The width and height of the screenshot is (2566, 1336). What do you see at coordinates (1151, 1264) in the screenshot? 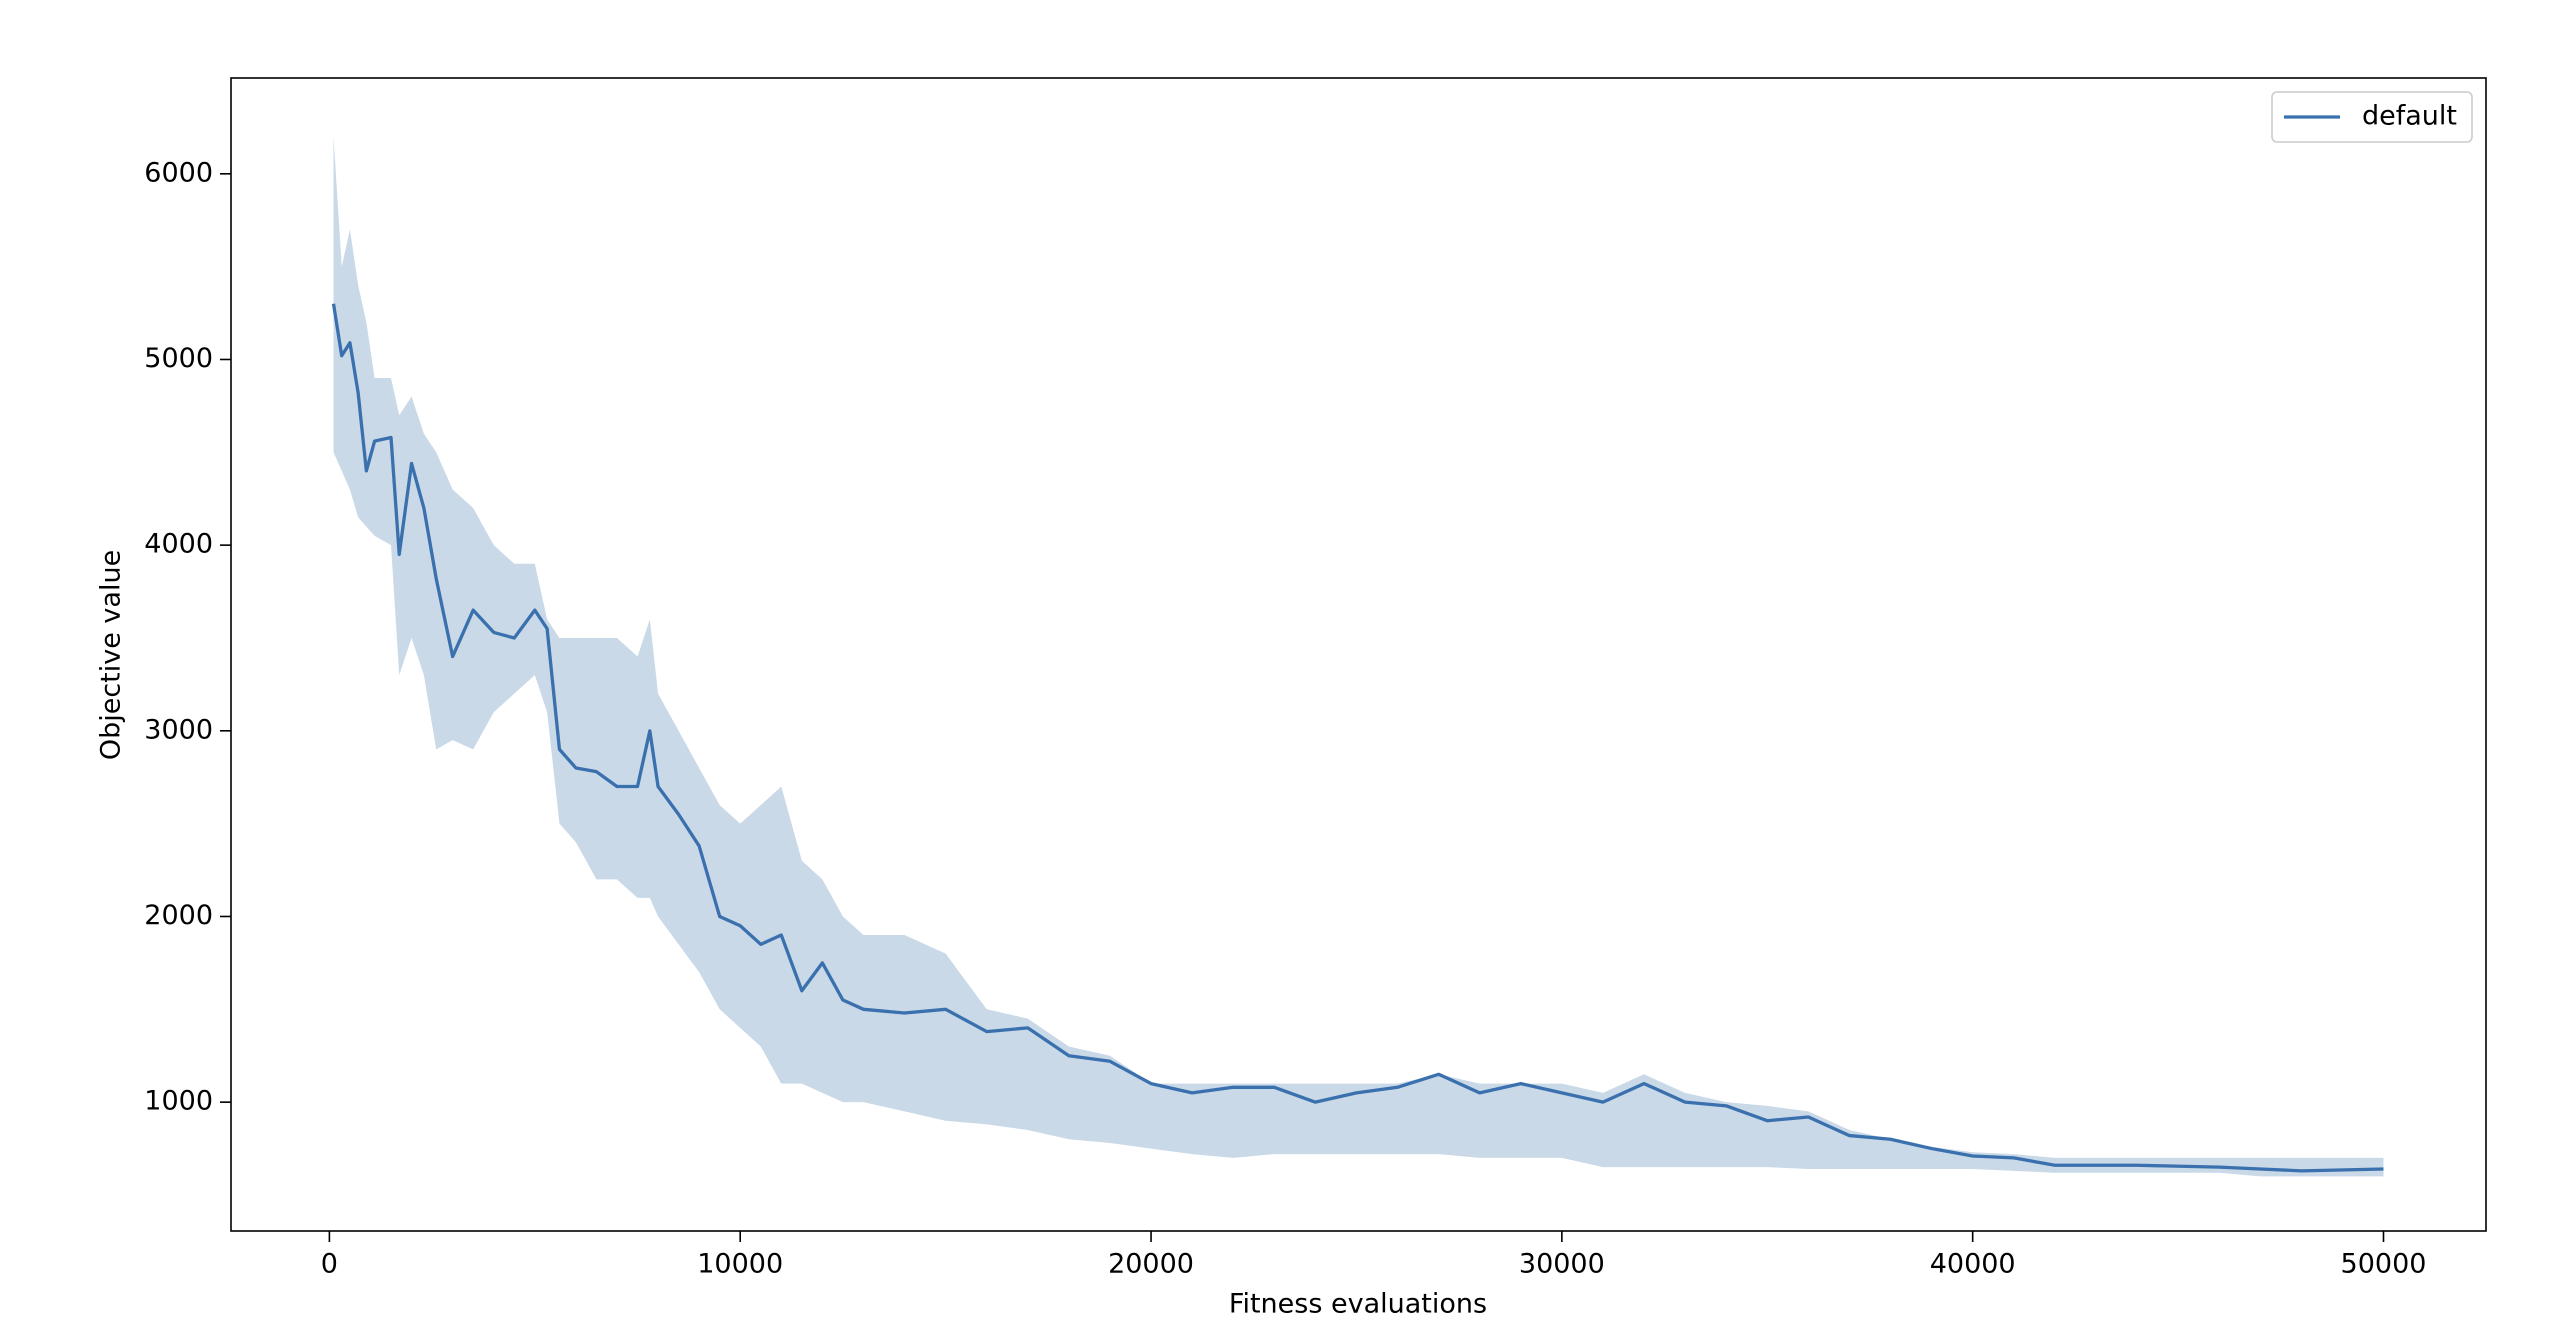
I see `x-tick-label: 20000` at bounding box center [1151, 1264].